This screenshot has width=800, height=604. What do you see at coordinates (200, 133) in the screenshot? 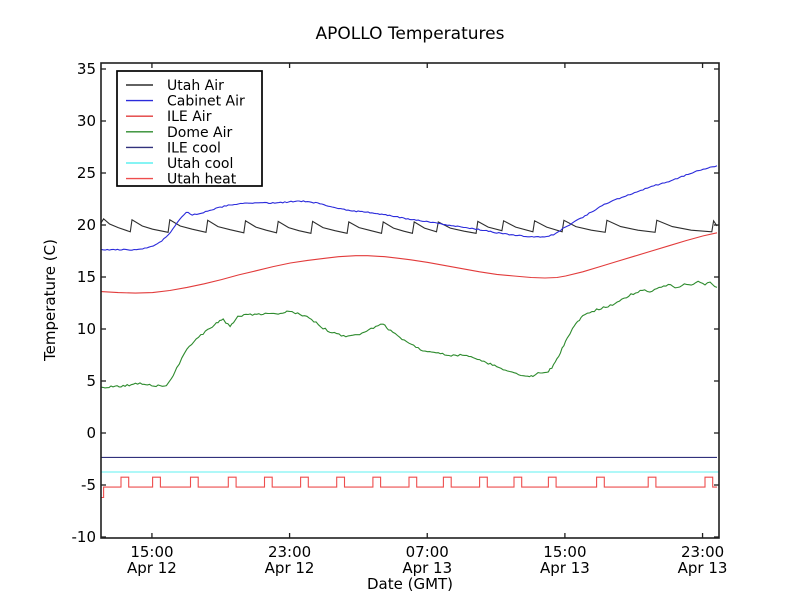
I see `legend-label: Dome Air` at bounding box center [200, 133].